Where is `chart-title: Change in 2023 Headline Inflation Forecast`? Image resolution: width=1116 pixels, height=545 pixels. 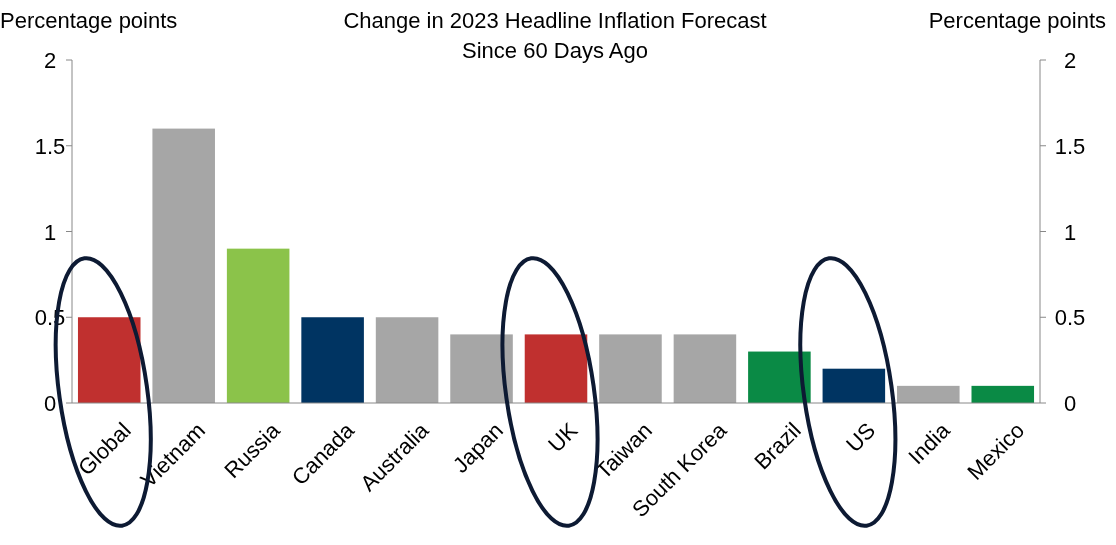 chart-title: Change in 2023 Headline Inflation Forecast is located at coordinates (555, 20).